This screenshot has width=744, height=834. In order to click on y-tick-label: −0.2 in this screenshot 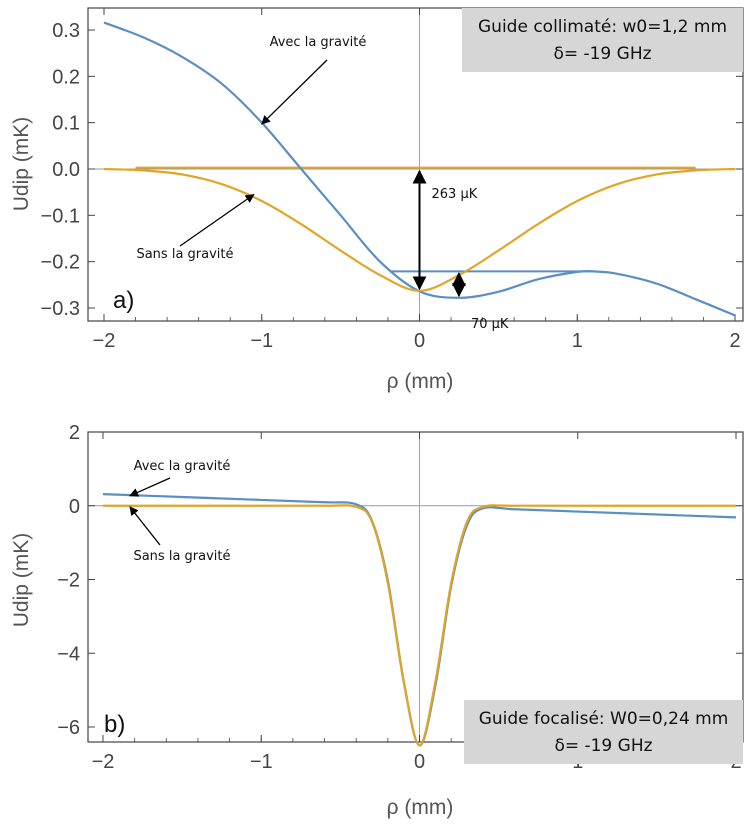, I will do `click(60, 263)`.